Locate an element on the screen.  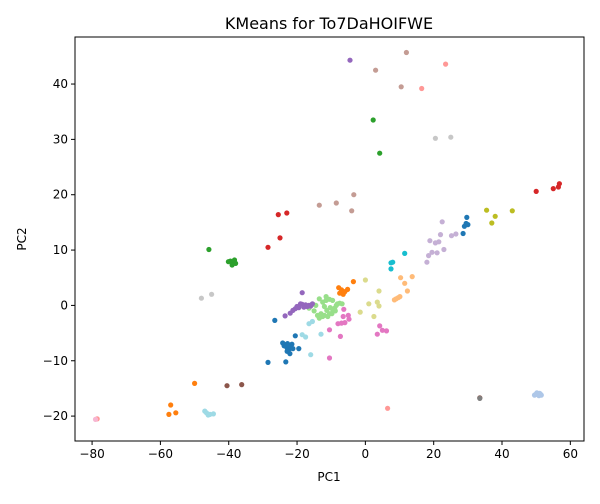
y-axis-ticks: −20 −10 0 10 20 30 40 is located at coordinates (59, 250).